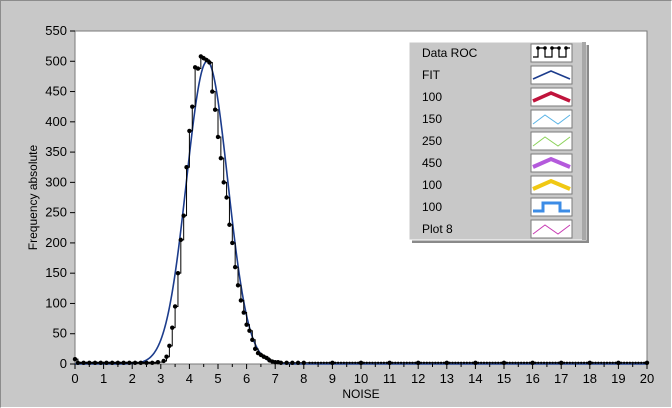 The width and height of the screenshot is (672, 408). What do you see at coordinates (390, 378) in the screenshot?
I see `x-tick-label: 11` at bounding box center [390, 378].